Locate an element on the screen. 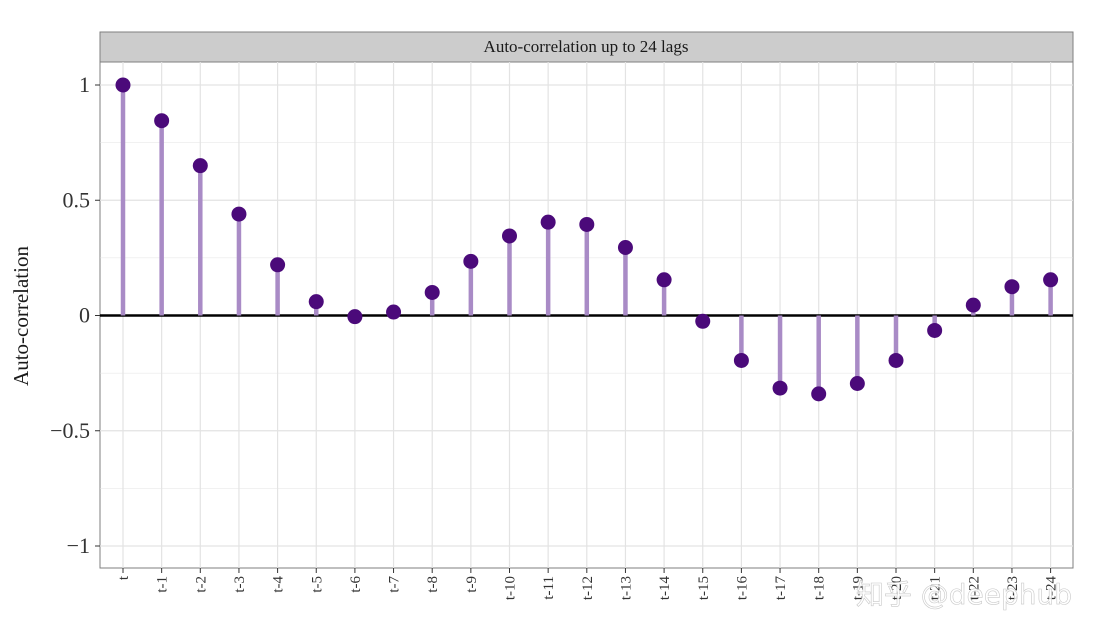 Image resolution: width=1100 pixels, height=643 pixels. x-tick-label: t-16 is located at coordinates (742, 588).